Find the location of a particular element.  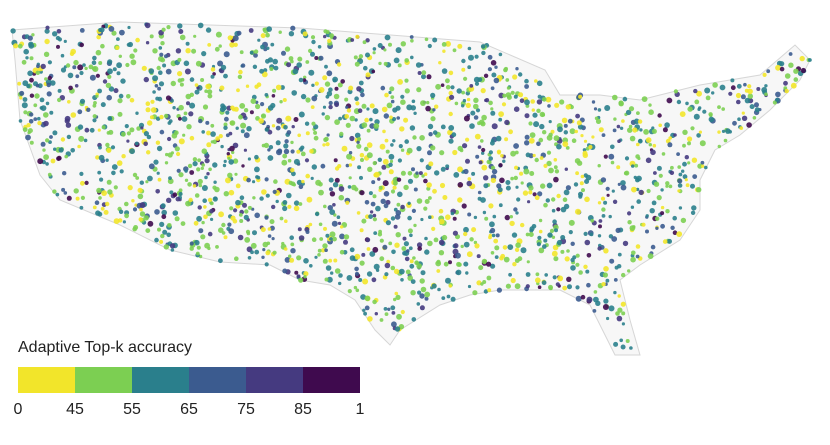

legend-tick-label: 55 is located at coordinates (132, 409).